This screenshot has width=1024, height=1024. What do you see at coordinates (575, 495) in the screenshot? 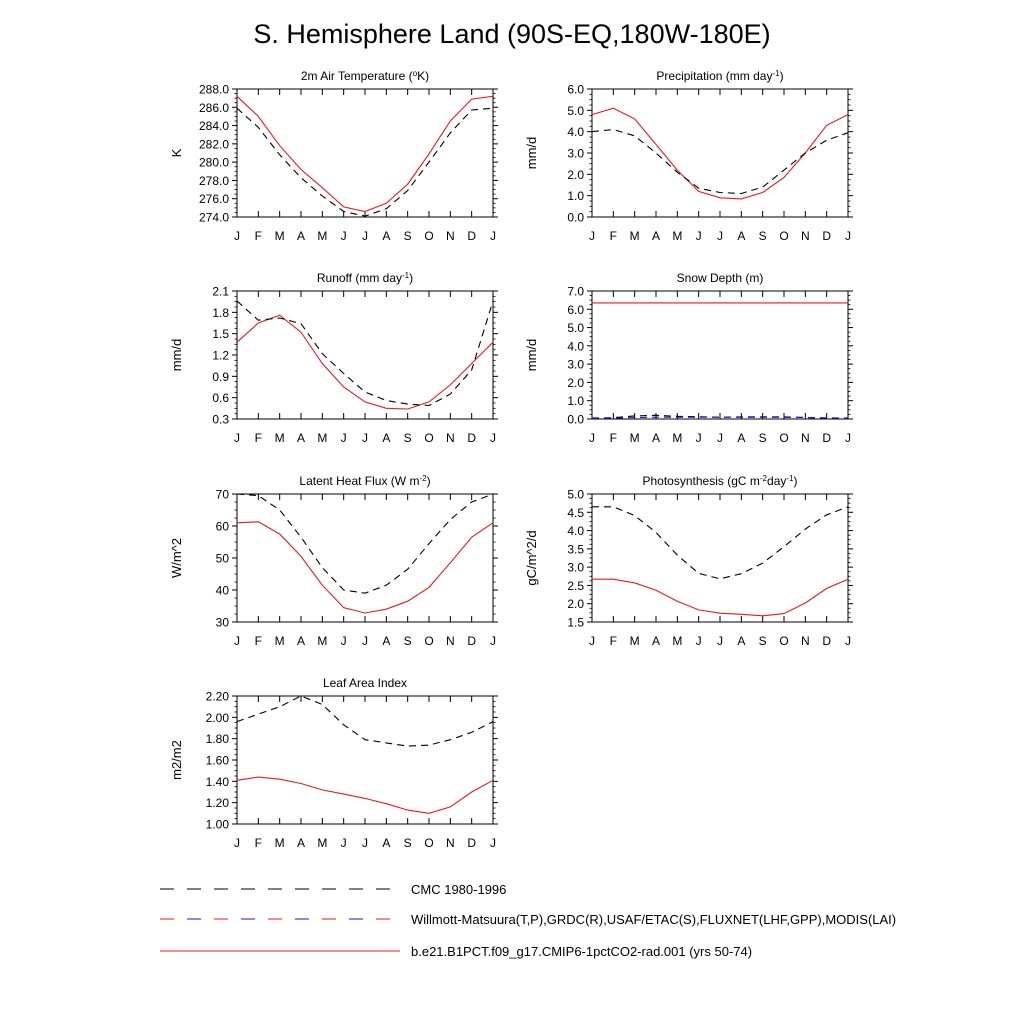
I see `chart-5-ytick-label: 5.0` at bounding box center [575, 495].